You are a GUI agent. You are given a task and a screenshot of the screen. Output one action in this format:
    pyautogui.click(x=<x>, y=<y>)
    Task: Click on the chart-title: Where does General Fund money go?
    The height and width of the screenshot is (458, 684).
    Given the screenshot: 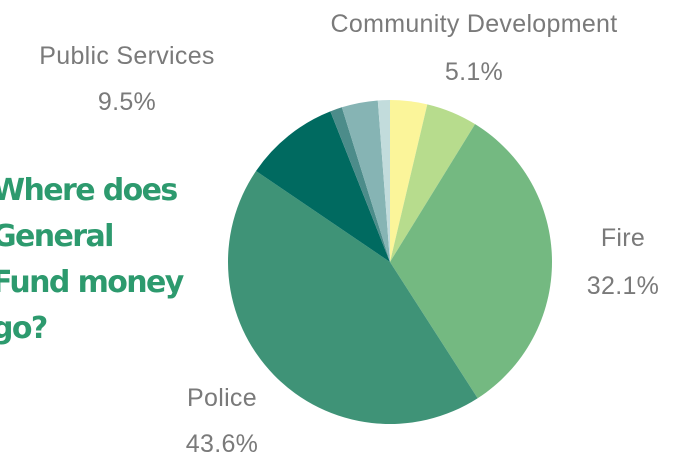 What is the action you would take?
    pyautogui.click(x=116, y=260)
    